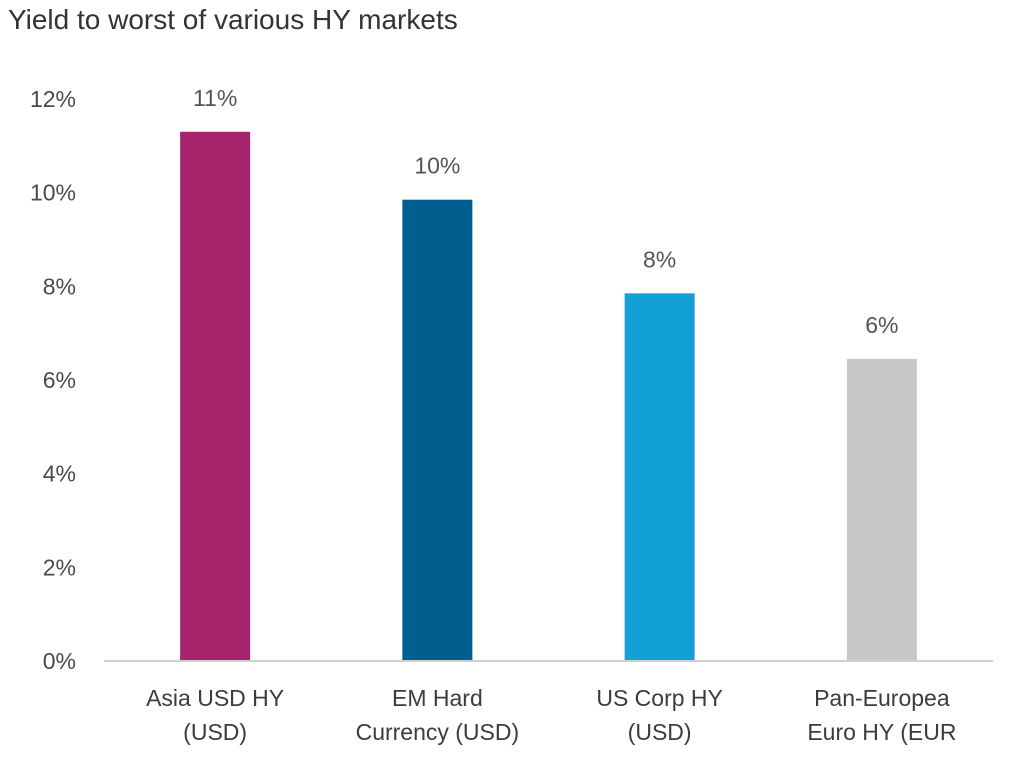  Describe the element at coordinates (659, 259) in the screenshot. I see `data-label: 8%` at that location.